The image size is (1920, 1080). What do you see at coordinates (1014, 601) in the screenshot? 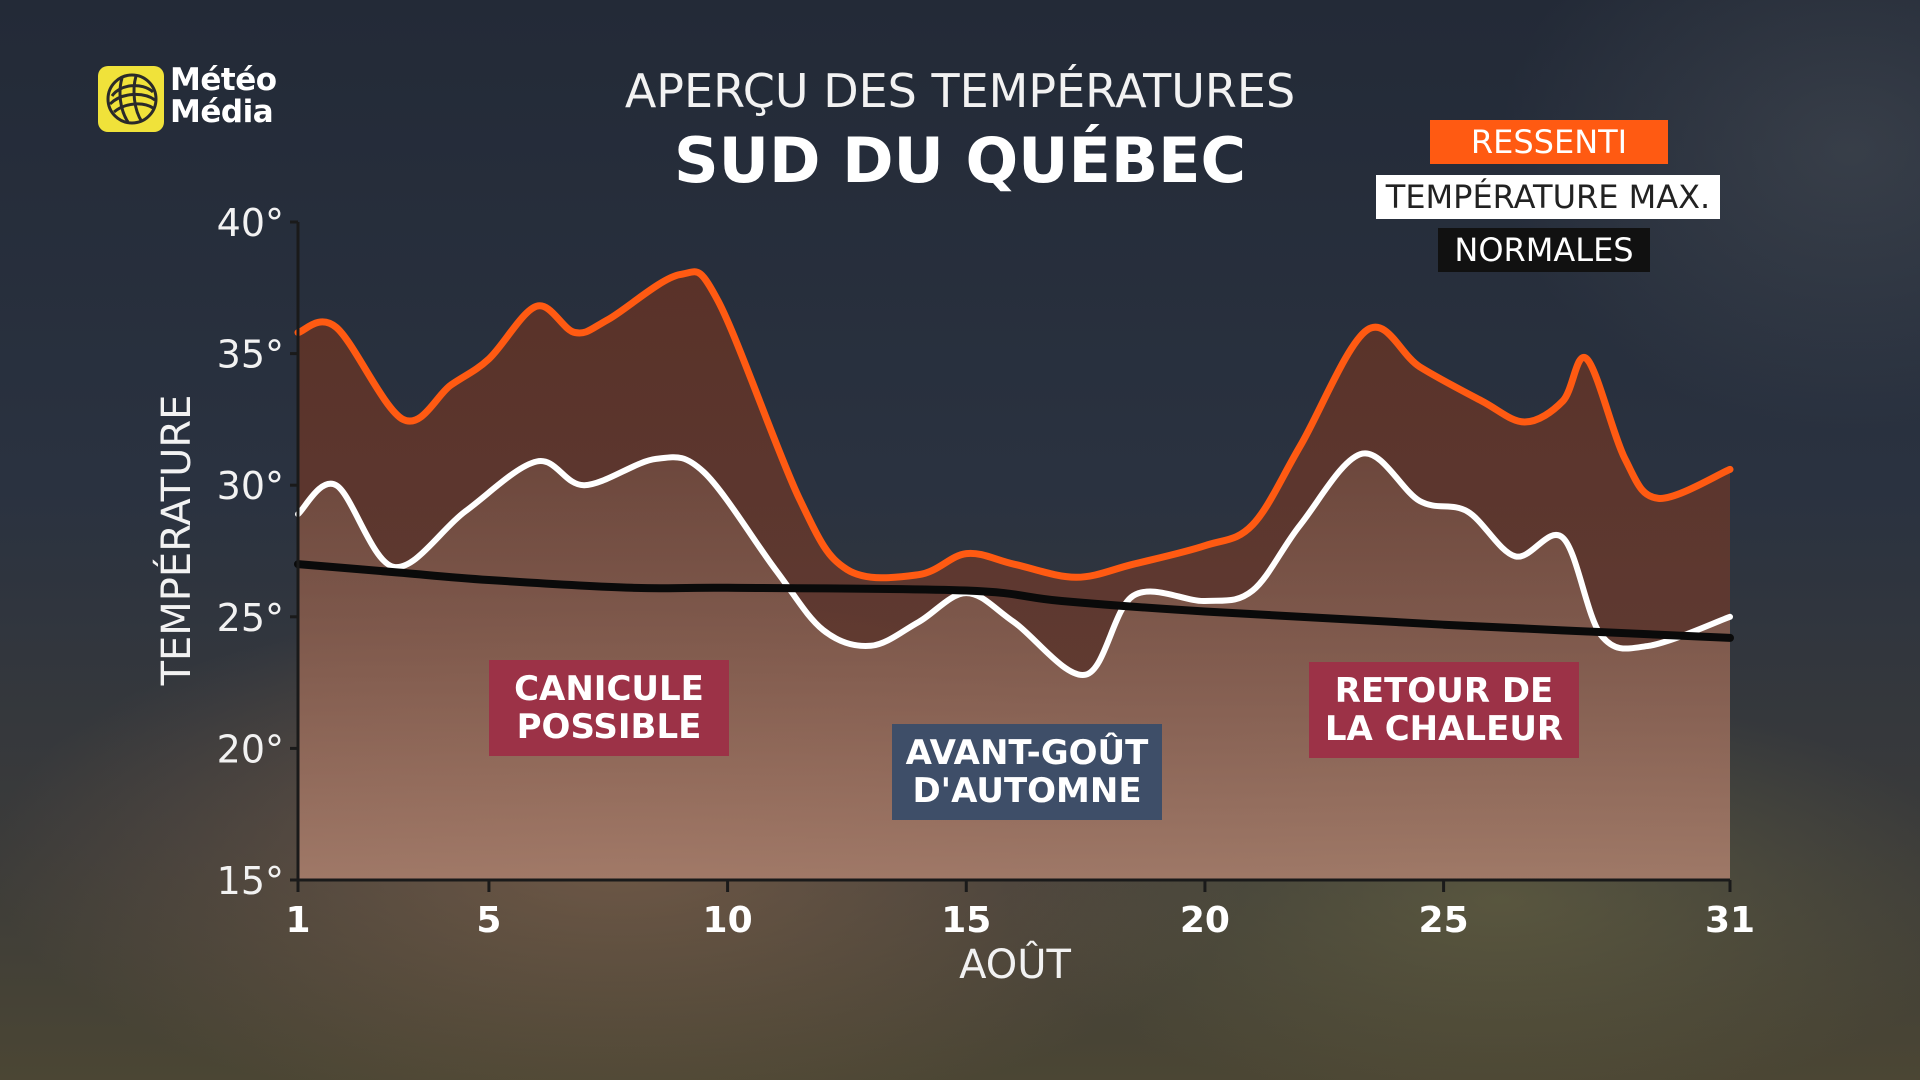
I see `series-normales-line` at bounding box center [1014, 601].